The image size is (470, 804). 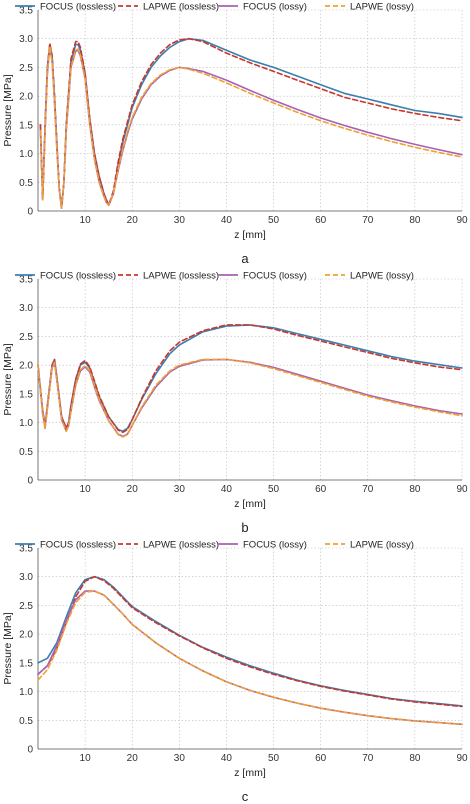 I want to click on series-line-lapwe-lossy, so click(x=250, y=398).